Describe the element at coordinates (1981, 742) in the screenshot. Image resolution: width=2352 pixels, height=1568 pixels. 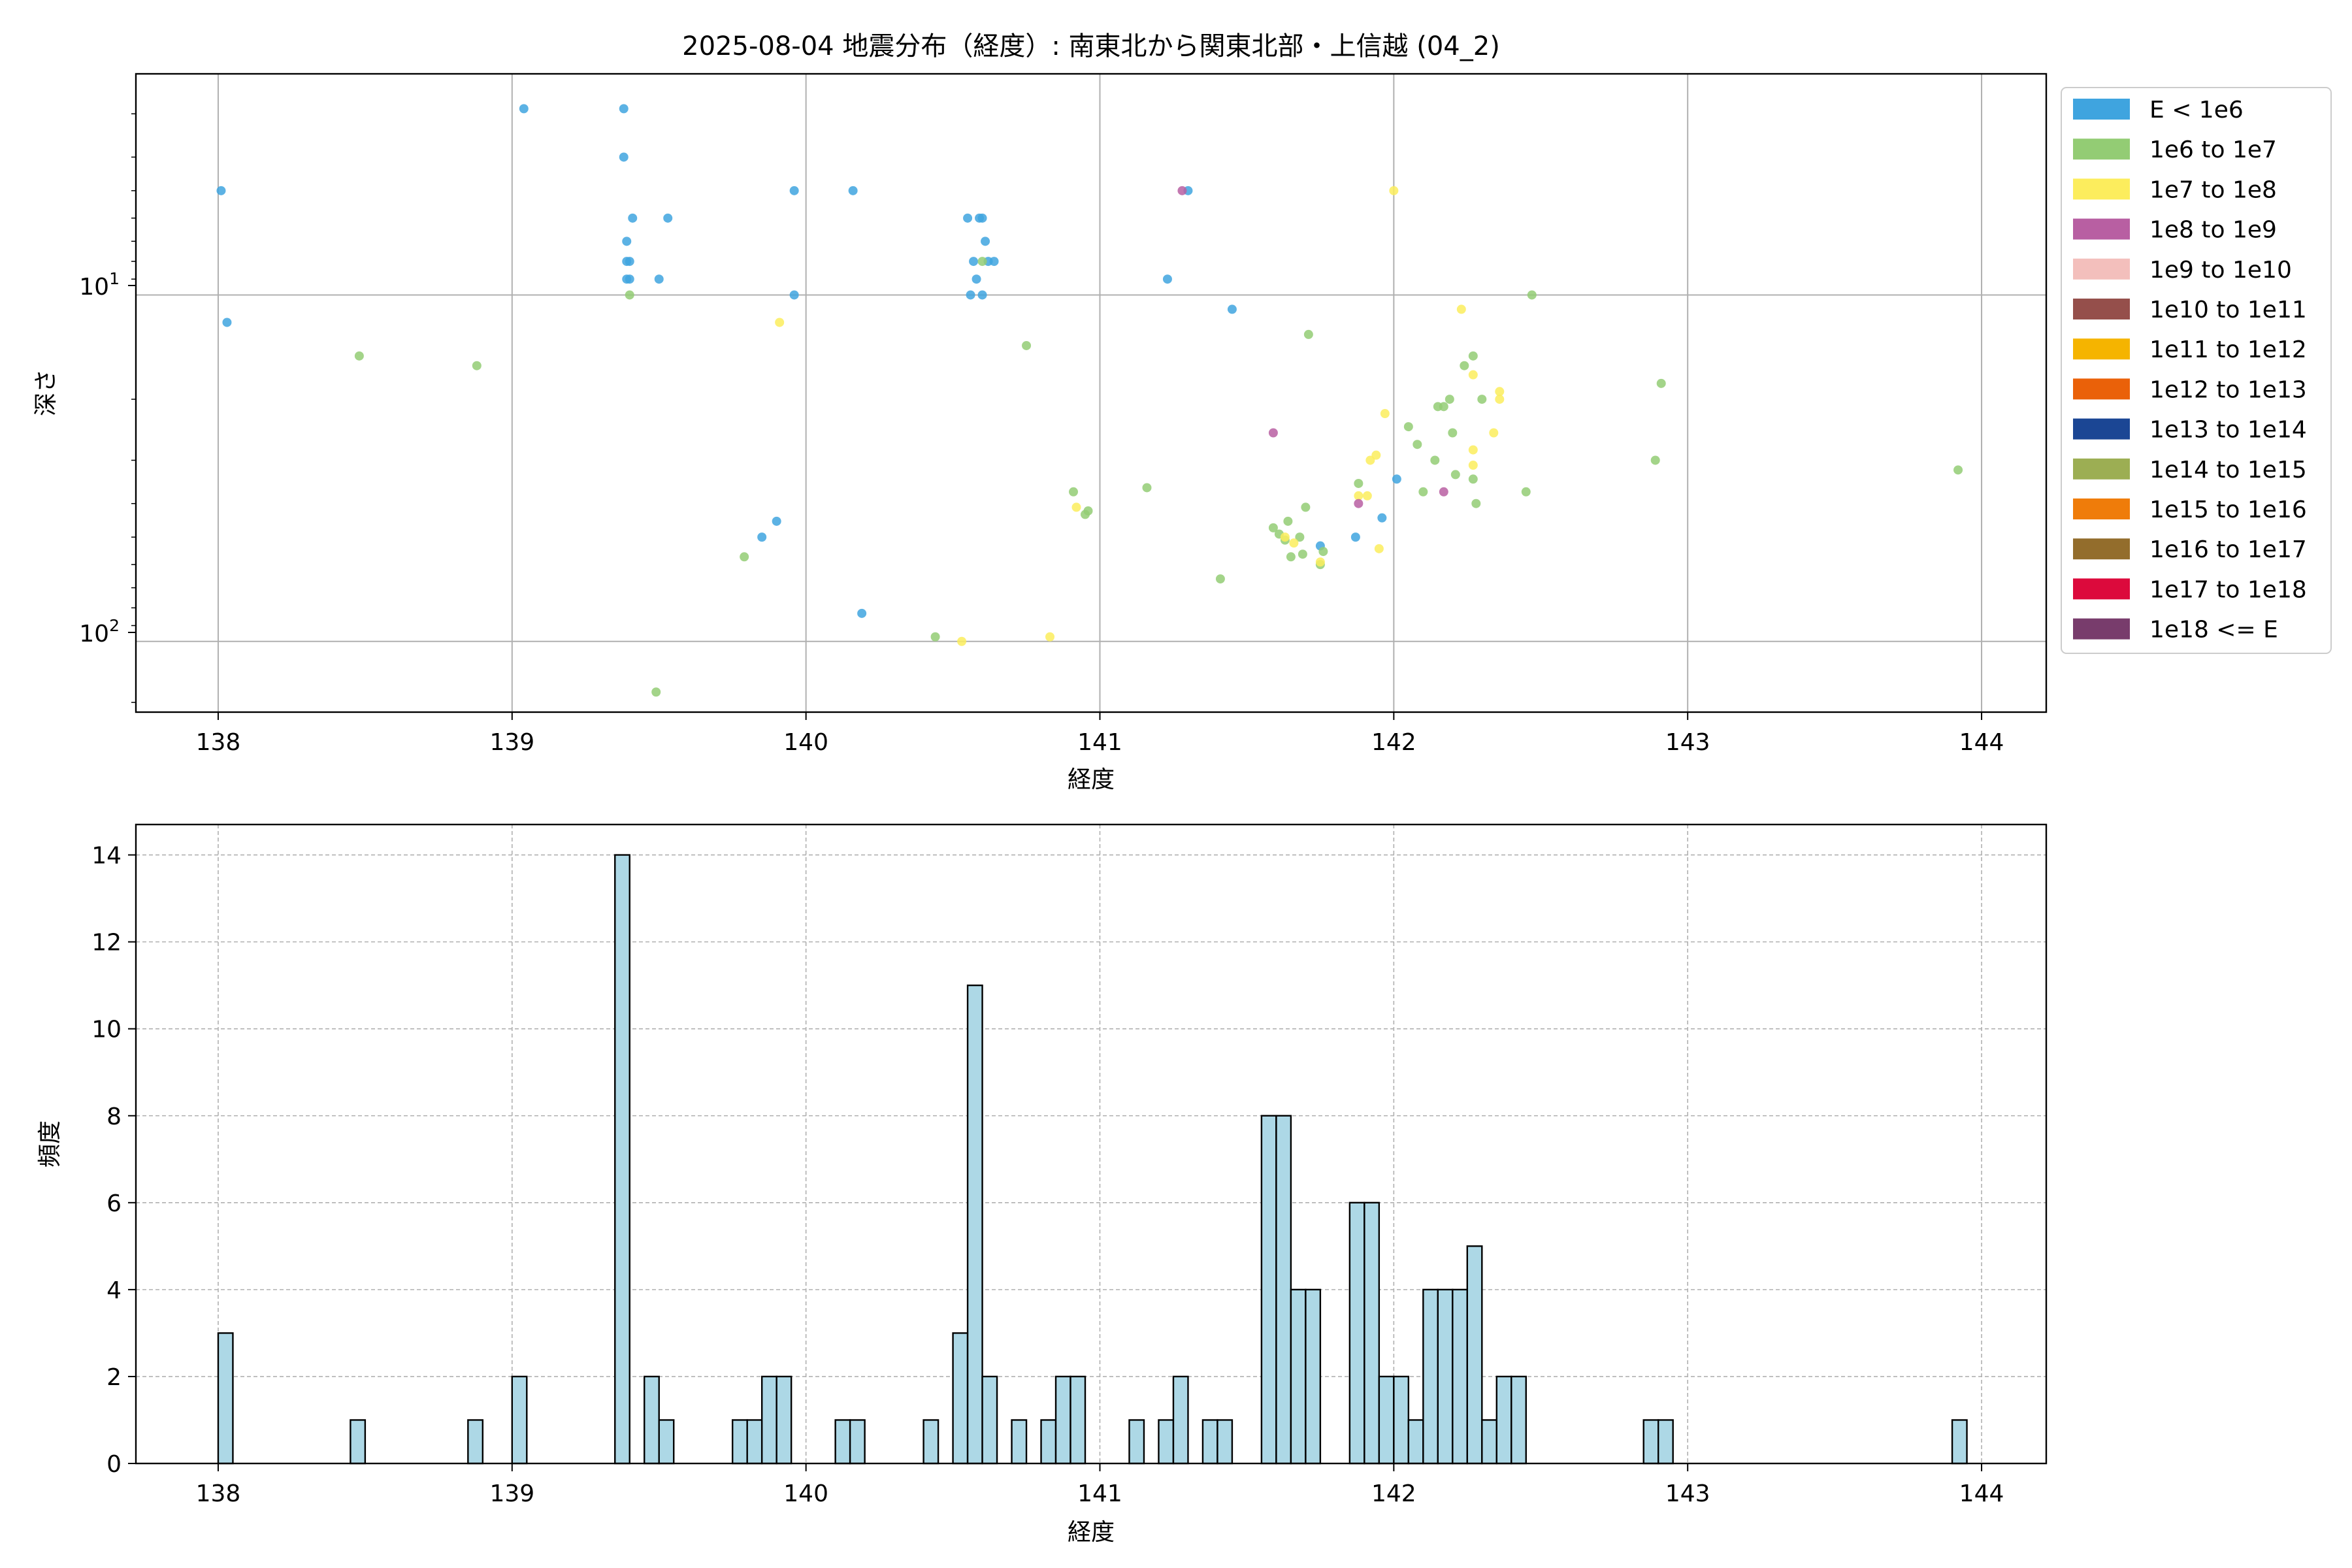
I see `scatter-x-tick-label: 144` at that location.